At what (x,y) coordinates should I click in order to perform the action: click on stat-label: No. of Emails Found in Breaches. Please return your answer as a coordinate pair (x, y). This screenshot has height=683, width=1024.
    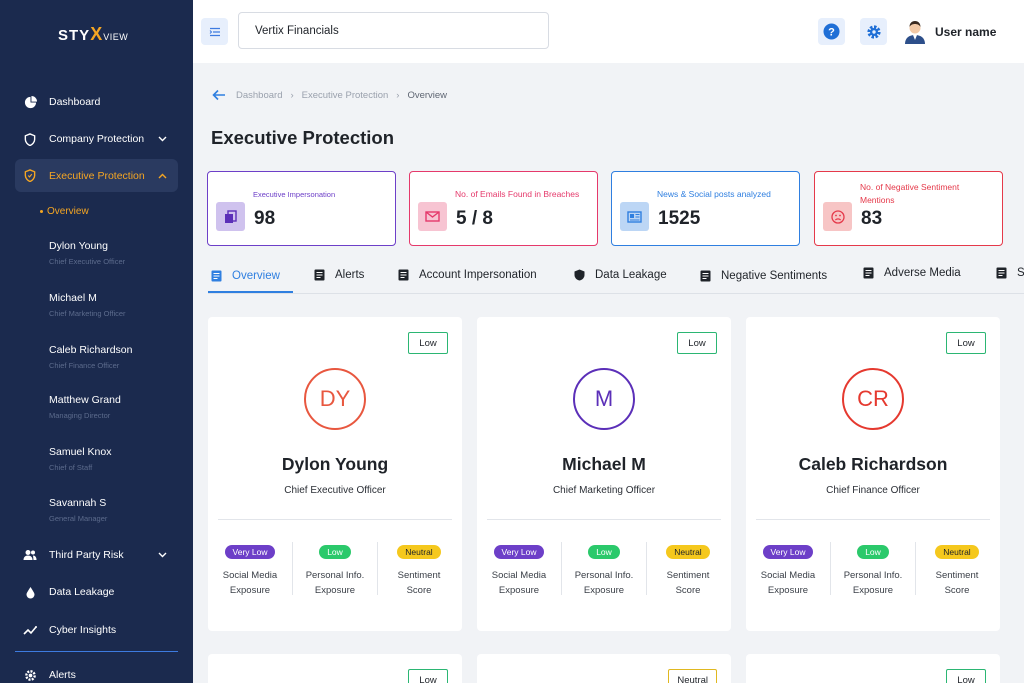
    Looking at the image, I should click on (517, 194).